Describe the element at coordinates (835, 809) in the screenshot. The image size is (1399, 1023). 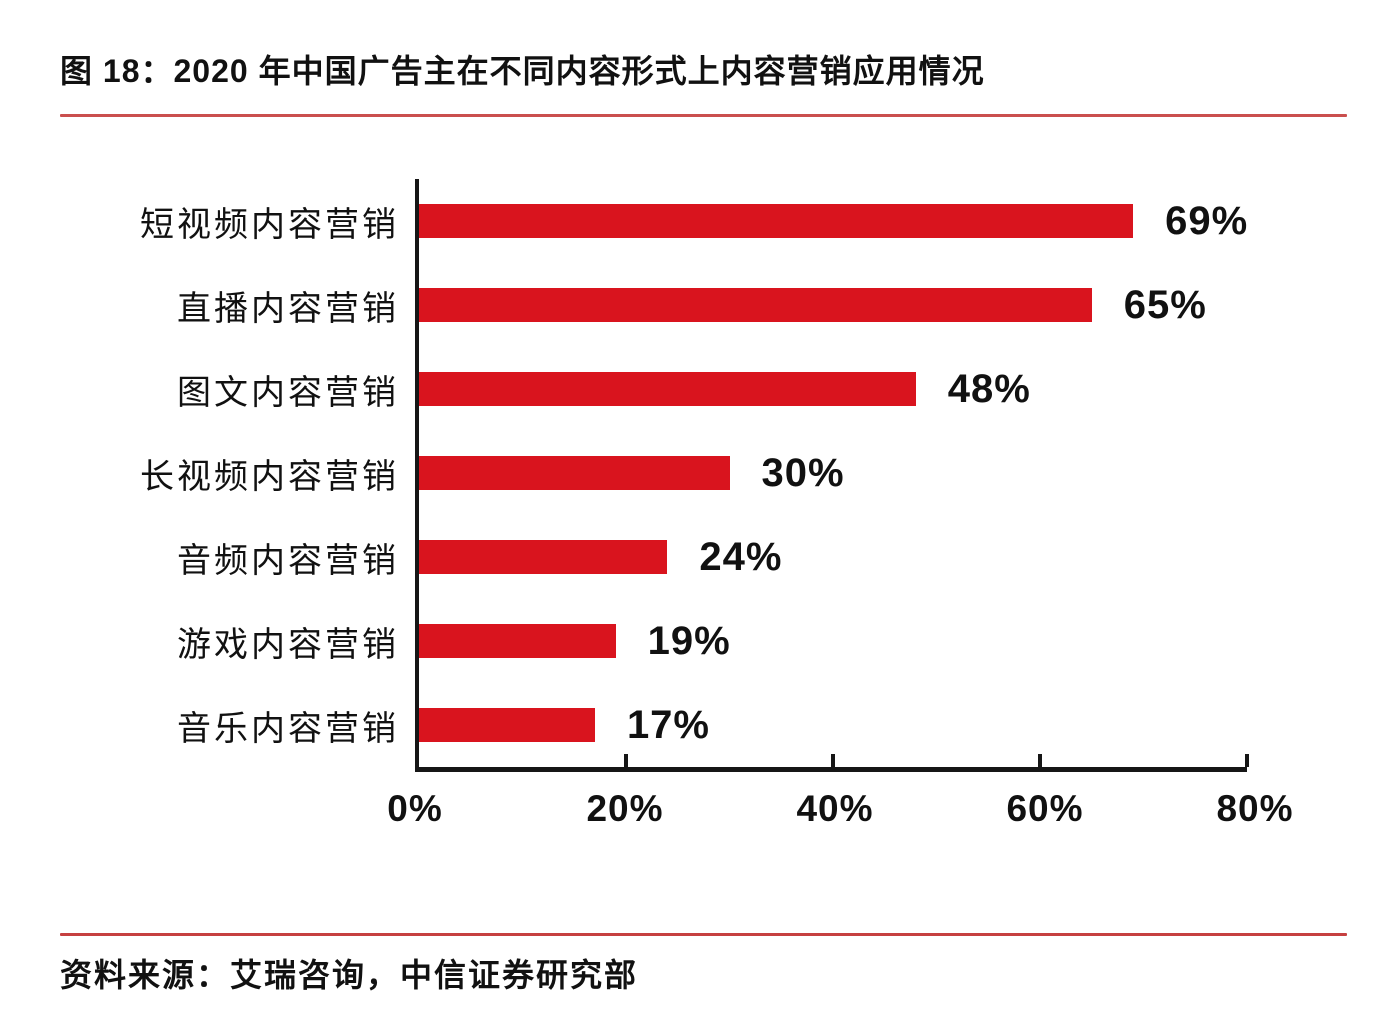
I see `x-axis-tick-label: 40%` at that location.